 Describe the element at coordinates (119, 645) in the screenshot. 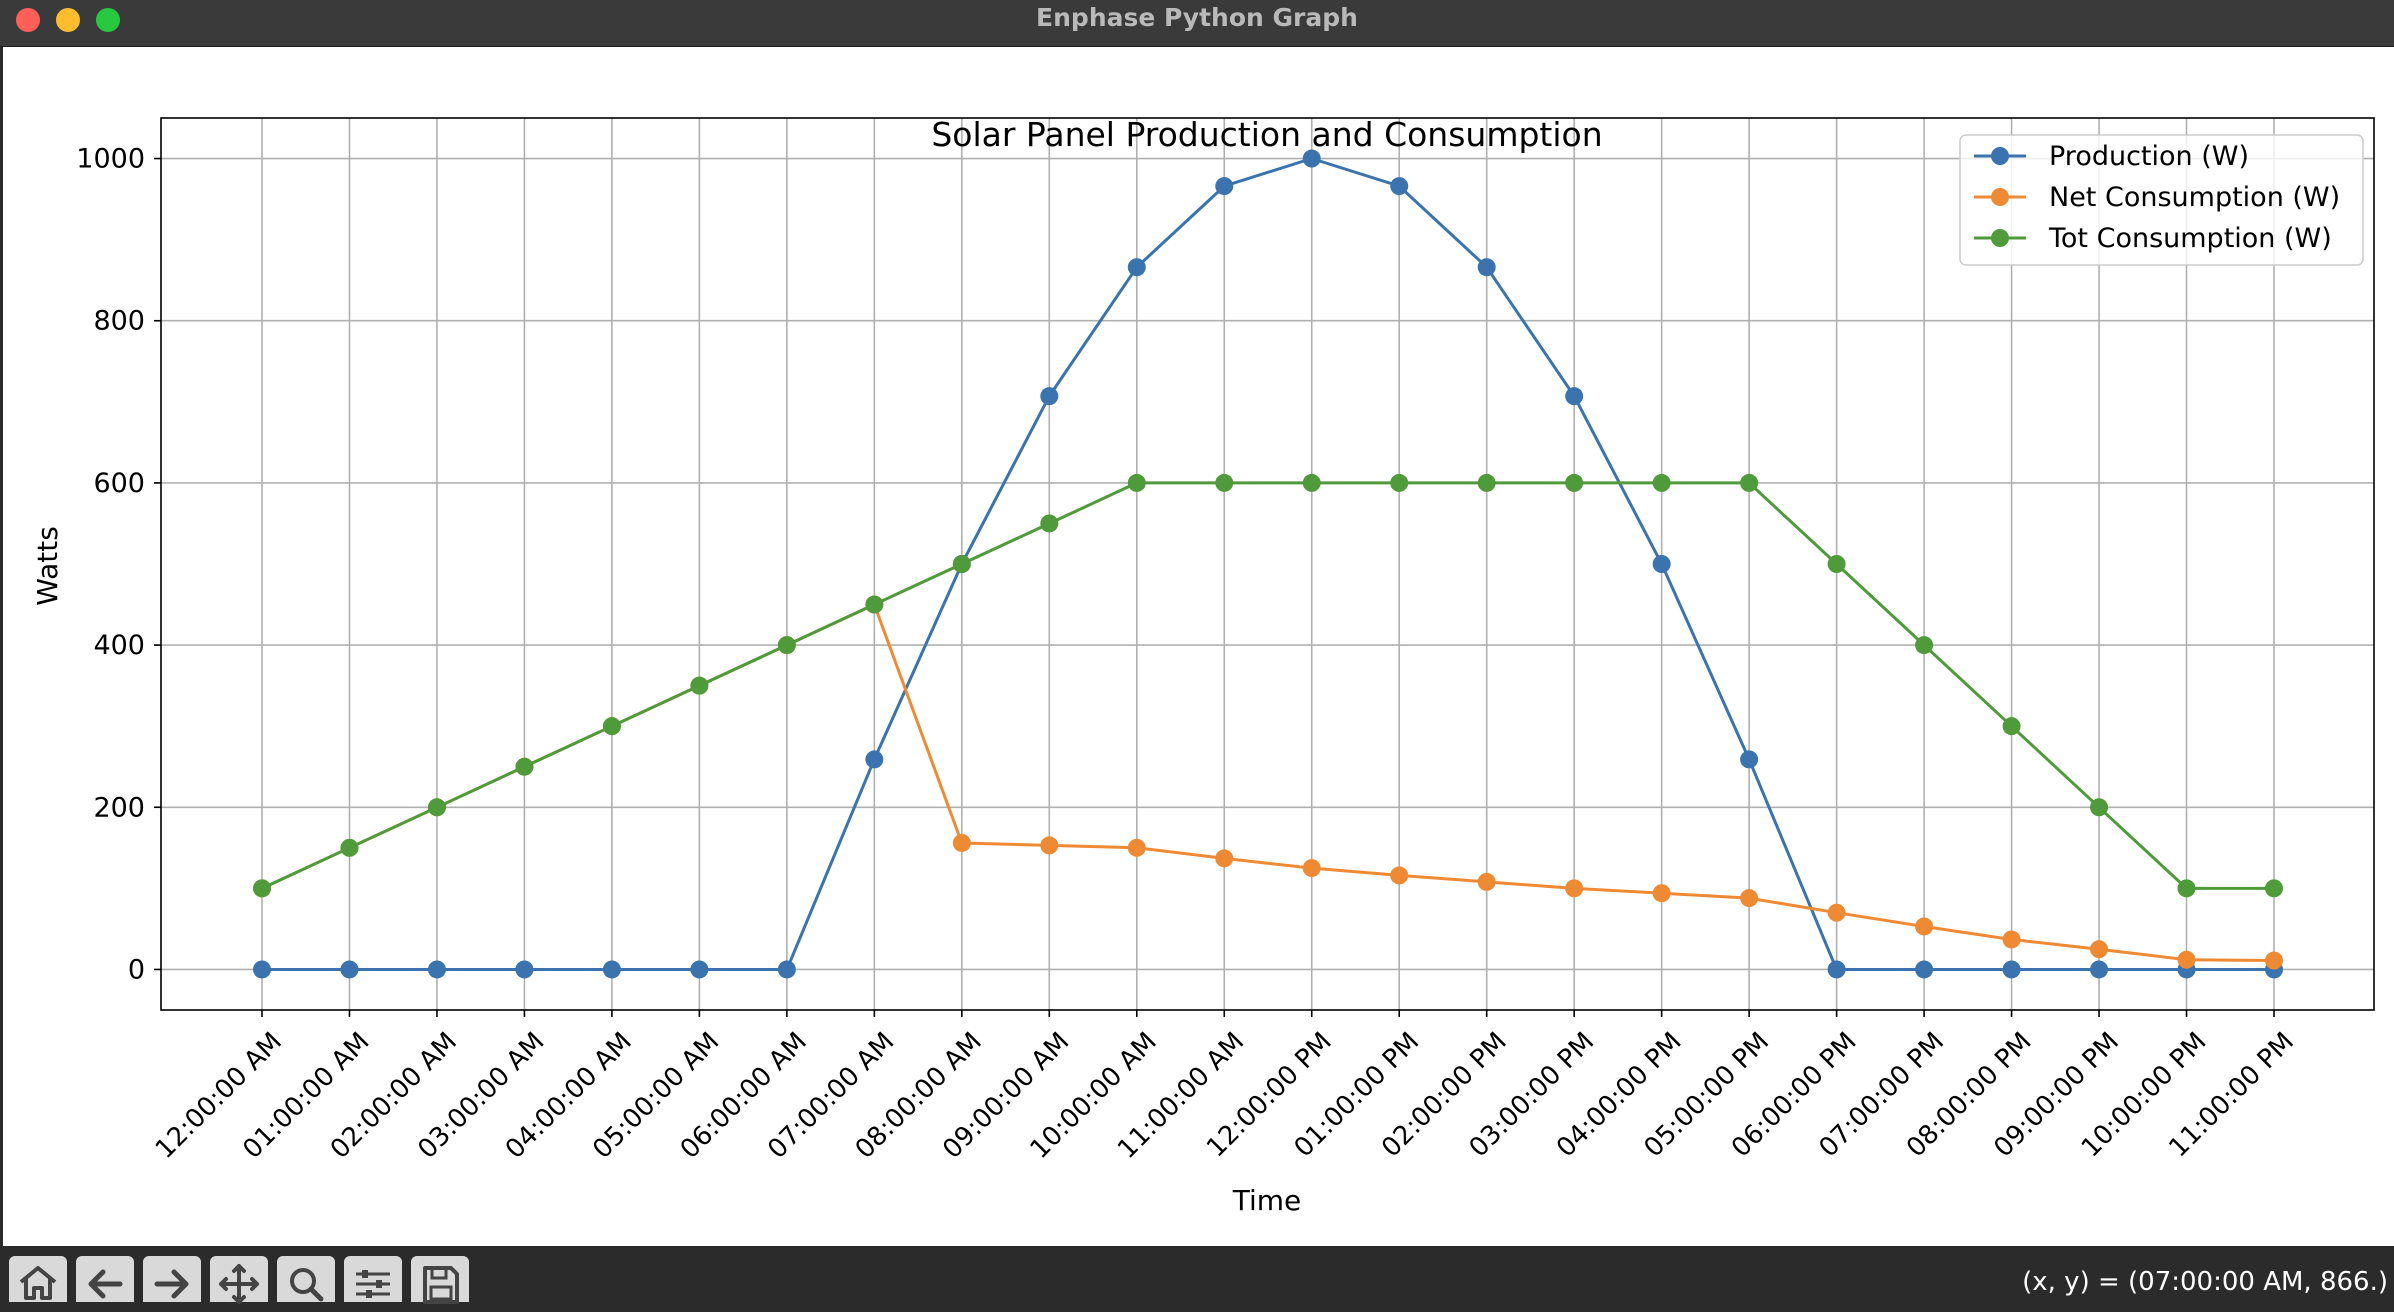

I see `y-tick-label: 400` at that location.